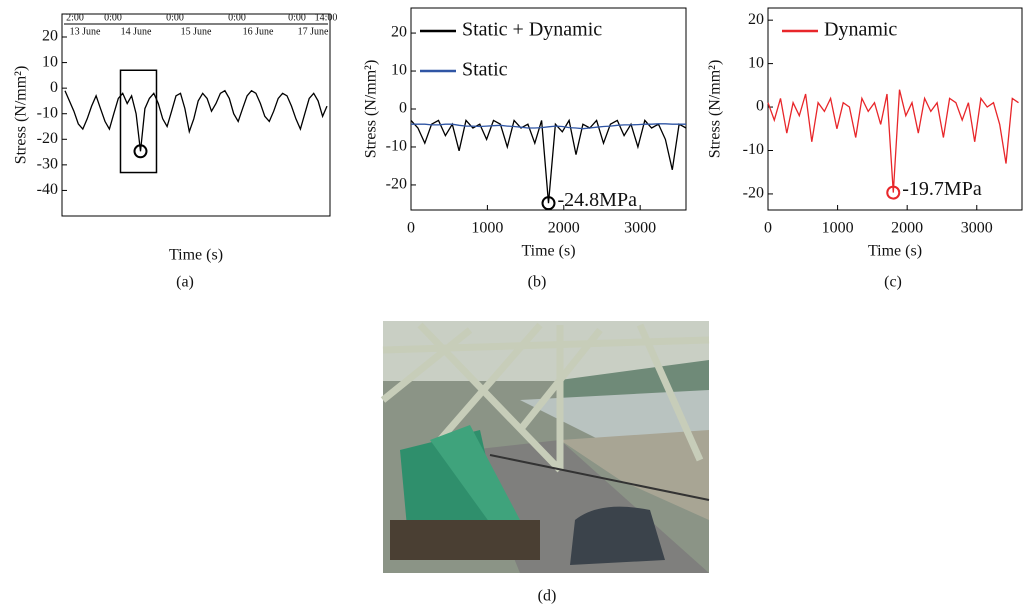 The height and width of the screenshot is (612, 1024). What do you see at coordinates (85, 31) in the screenshot?
I see `timeline-day: 13 June` at bounding box center [85, 31].